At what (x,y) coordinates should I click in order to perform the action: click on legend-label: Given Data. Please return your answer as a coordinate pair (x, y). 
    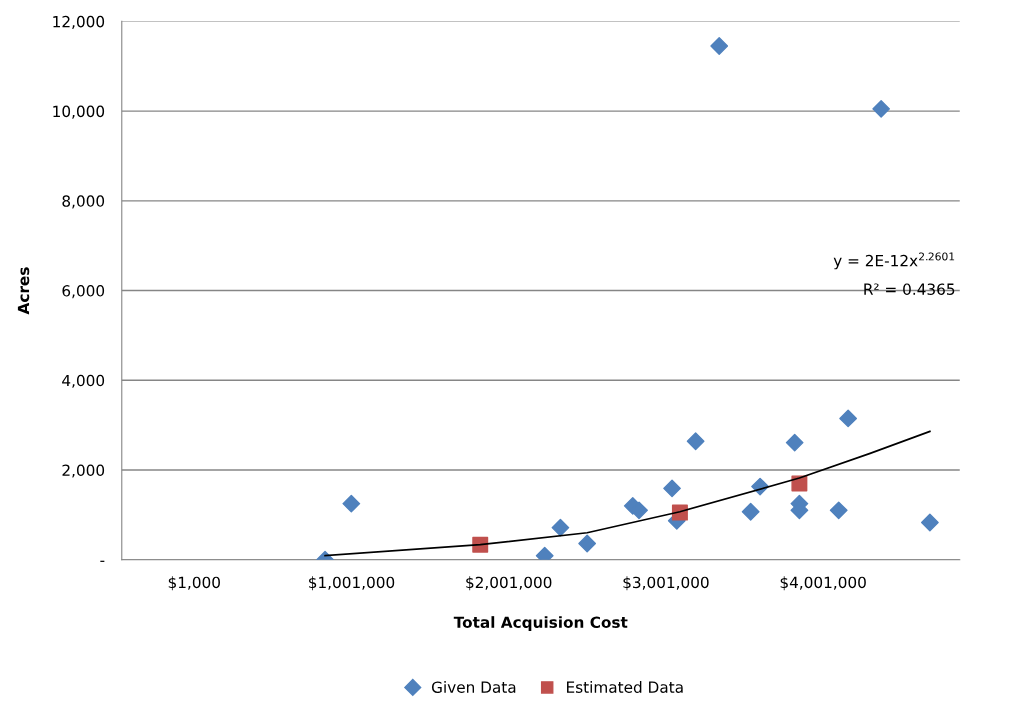
    Looking at the image, I should click on (473, 687).